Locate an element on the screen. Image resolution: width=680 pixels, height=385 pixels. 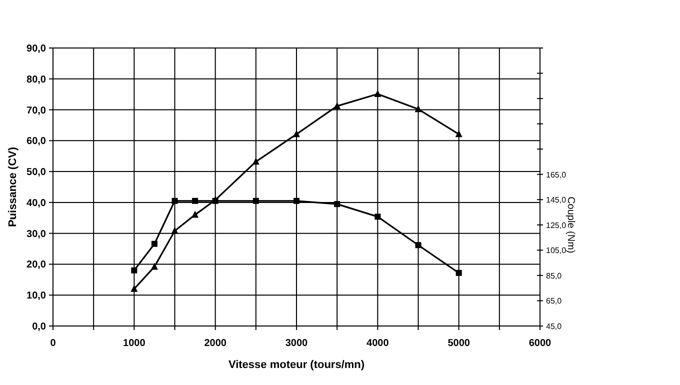
x-tick-label: 2000 is located at coordinates (215, 343).